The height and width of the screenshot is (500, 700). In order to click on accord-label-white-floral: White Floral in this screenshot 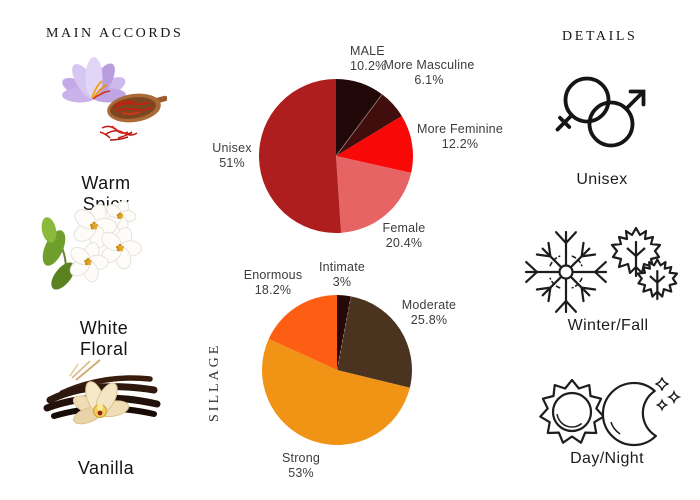, I will do `click(104, 338)`.